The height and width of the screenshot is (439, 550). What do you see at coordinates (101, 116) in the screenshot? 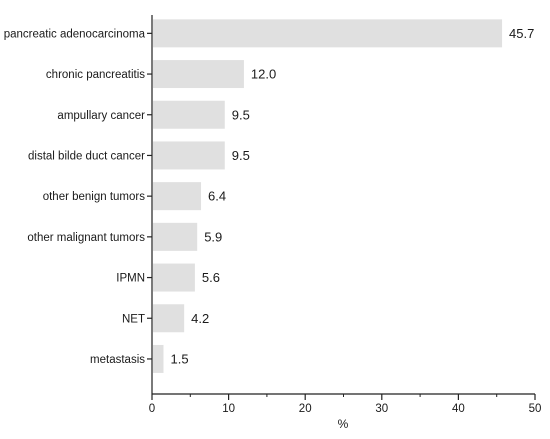
I see `y-tick-label: ampullary cancer` at bounding box center [101, 116].